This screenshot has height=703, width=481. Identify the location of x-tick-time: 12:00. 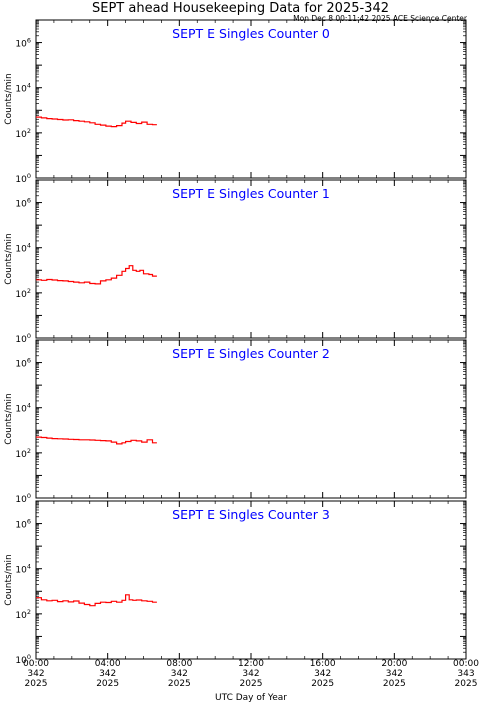
(251, 664).